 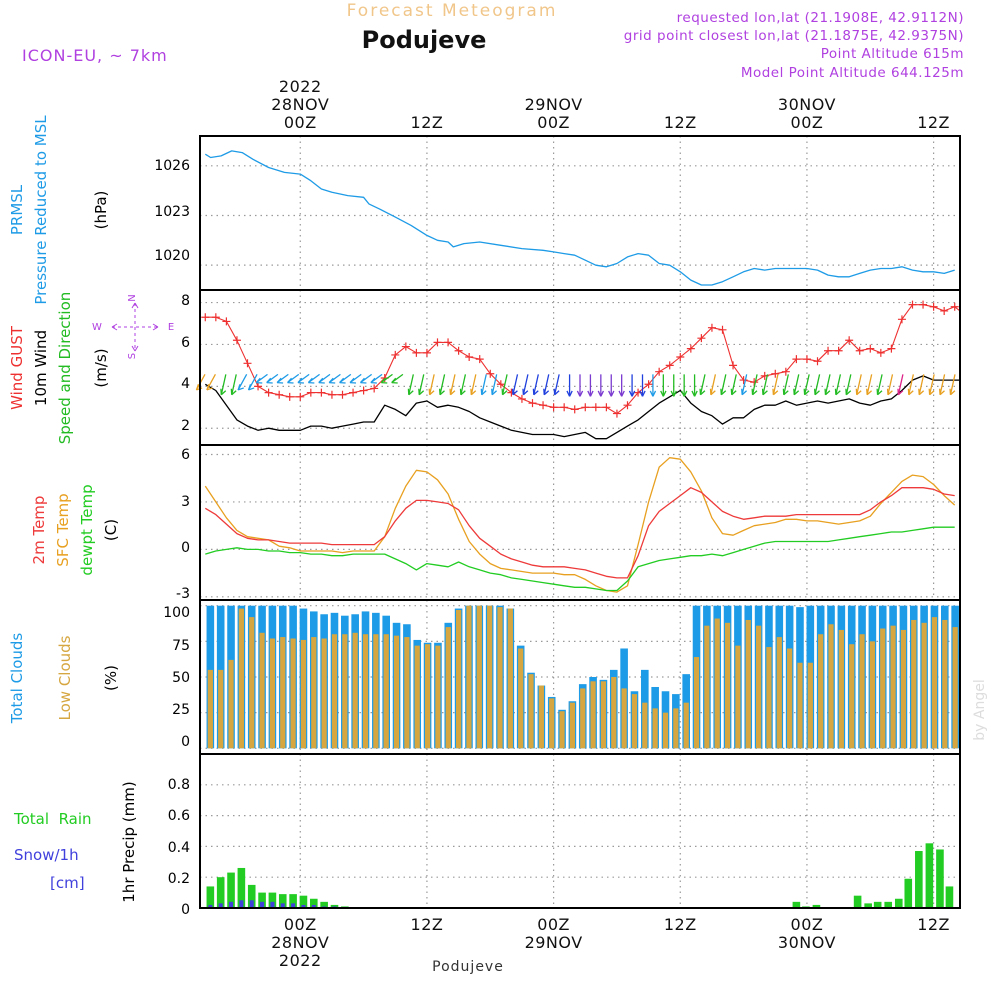 What do you see at coordinates (807, 104) in the screenshot?
I see `time-label-top: 30NOV` at bounding box center [807, 104].